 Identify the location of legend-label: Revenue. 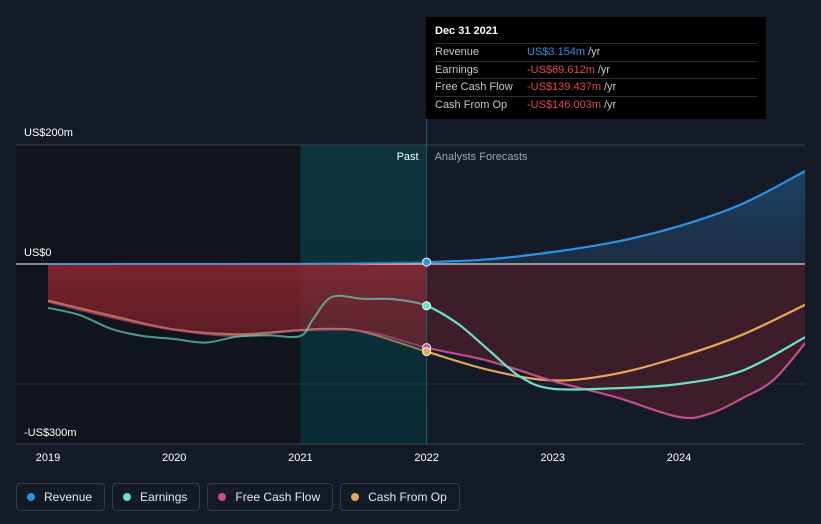
(68, 497).